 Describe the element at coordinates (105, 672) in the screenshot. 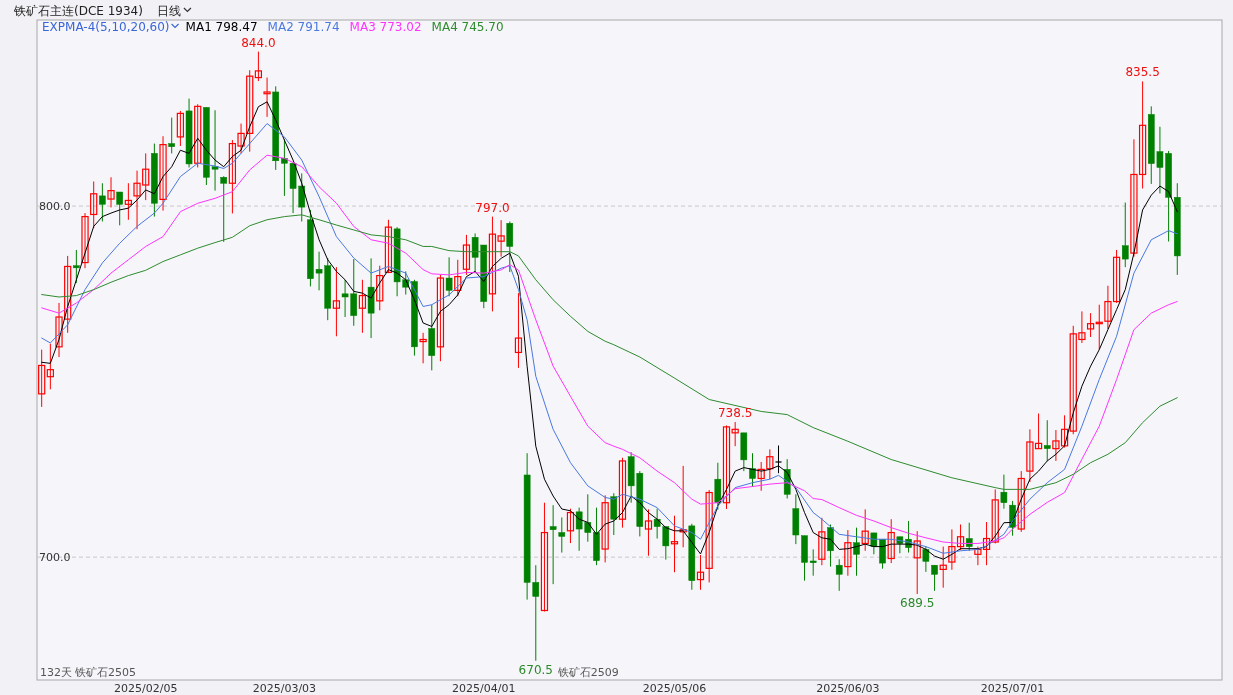

I see `annotation: 铁矿石2505` at that location.